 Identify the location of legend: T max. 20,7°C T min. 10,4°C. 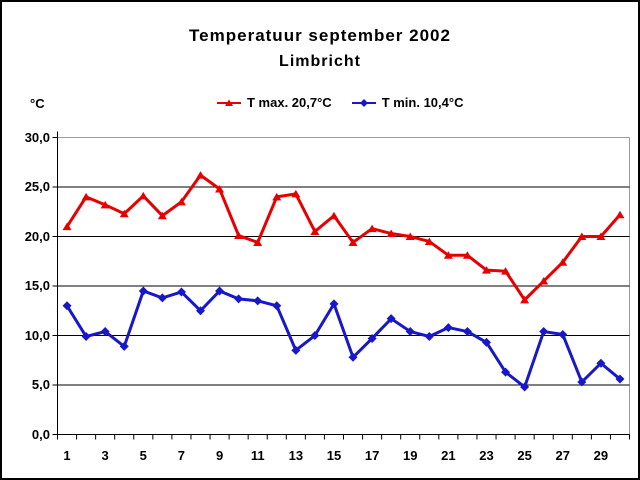
(340, 102).